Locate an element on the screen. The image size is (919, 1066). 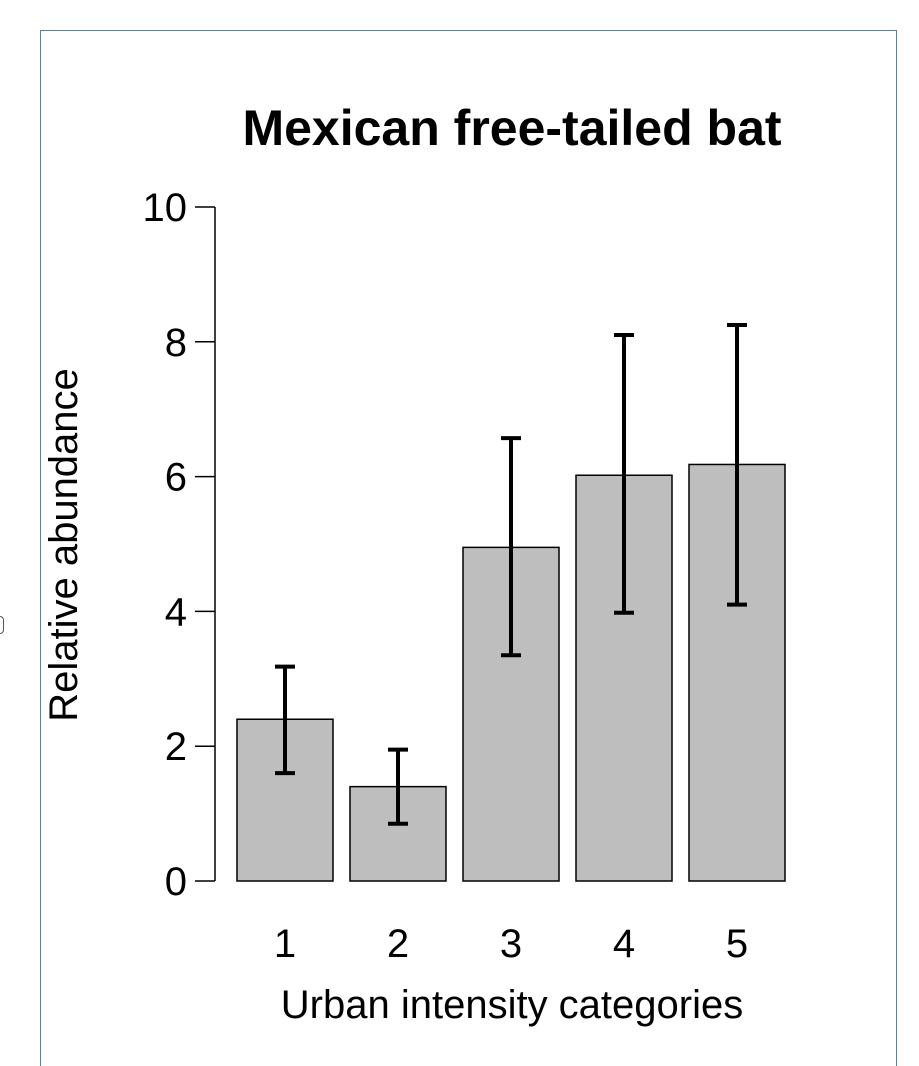
chart-title: Mexican free-tailed bat is located at coordinates (511, 128).